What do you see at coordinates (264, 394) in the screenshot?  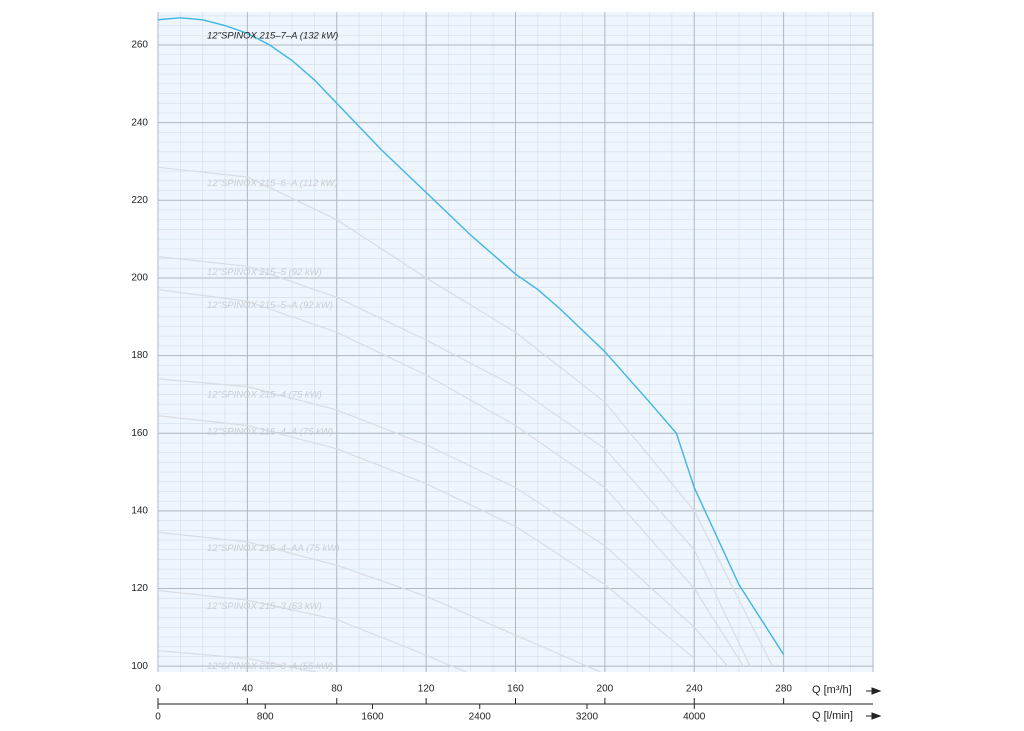 I see `curve-label: 12"SPINOX 215–4 (75 kW)` at bounding box center [264, 394].